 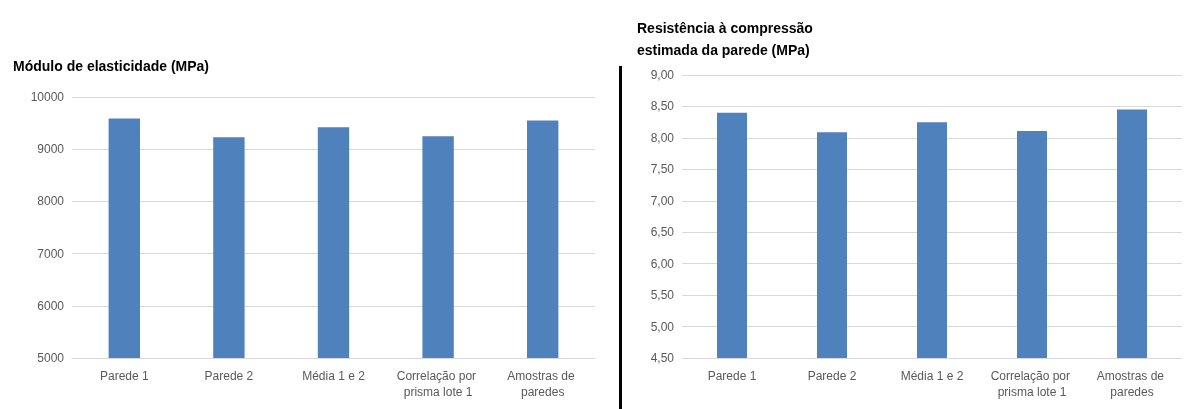 I want to click on chart-title: Módulo de elasticidade (MPa), so click(x=111, y=66).